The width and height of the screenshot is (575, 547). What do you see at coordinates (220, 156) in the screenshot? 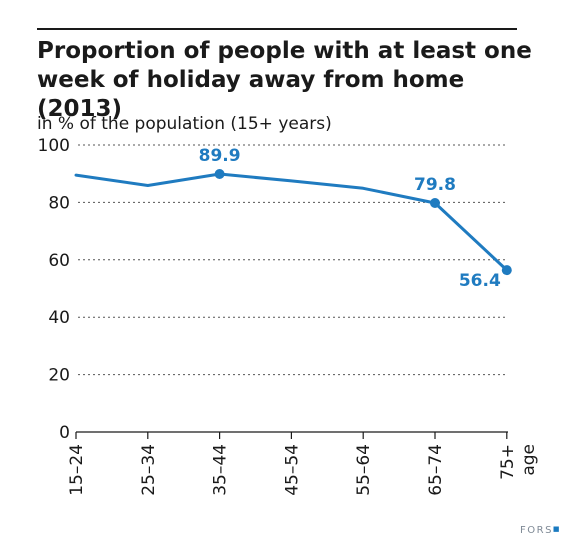
I see `data-label: 89.9` at bounding box center [220, 156].